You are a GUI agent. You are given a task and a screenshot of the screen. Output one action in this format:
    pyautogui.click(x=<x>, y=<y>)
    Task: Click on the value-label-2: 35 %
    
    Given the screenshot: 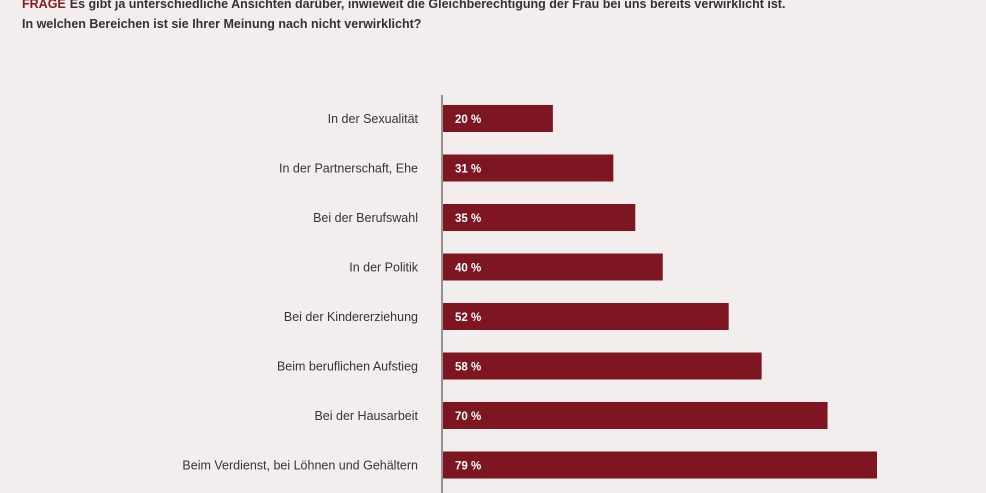 What is the action you would take?
    pyautogui.click(x=468, y=219)
    